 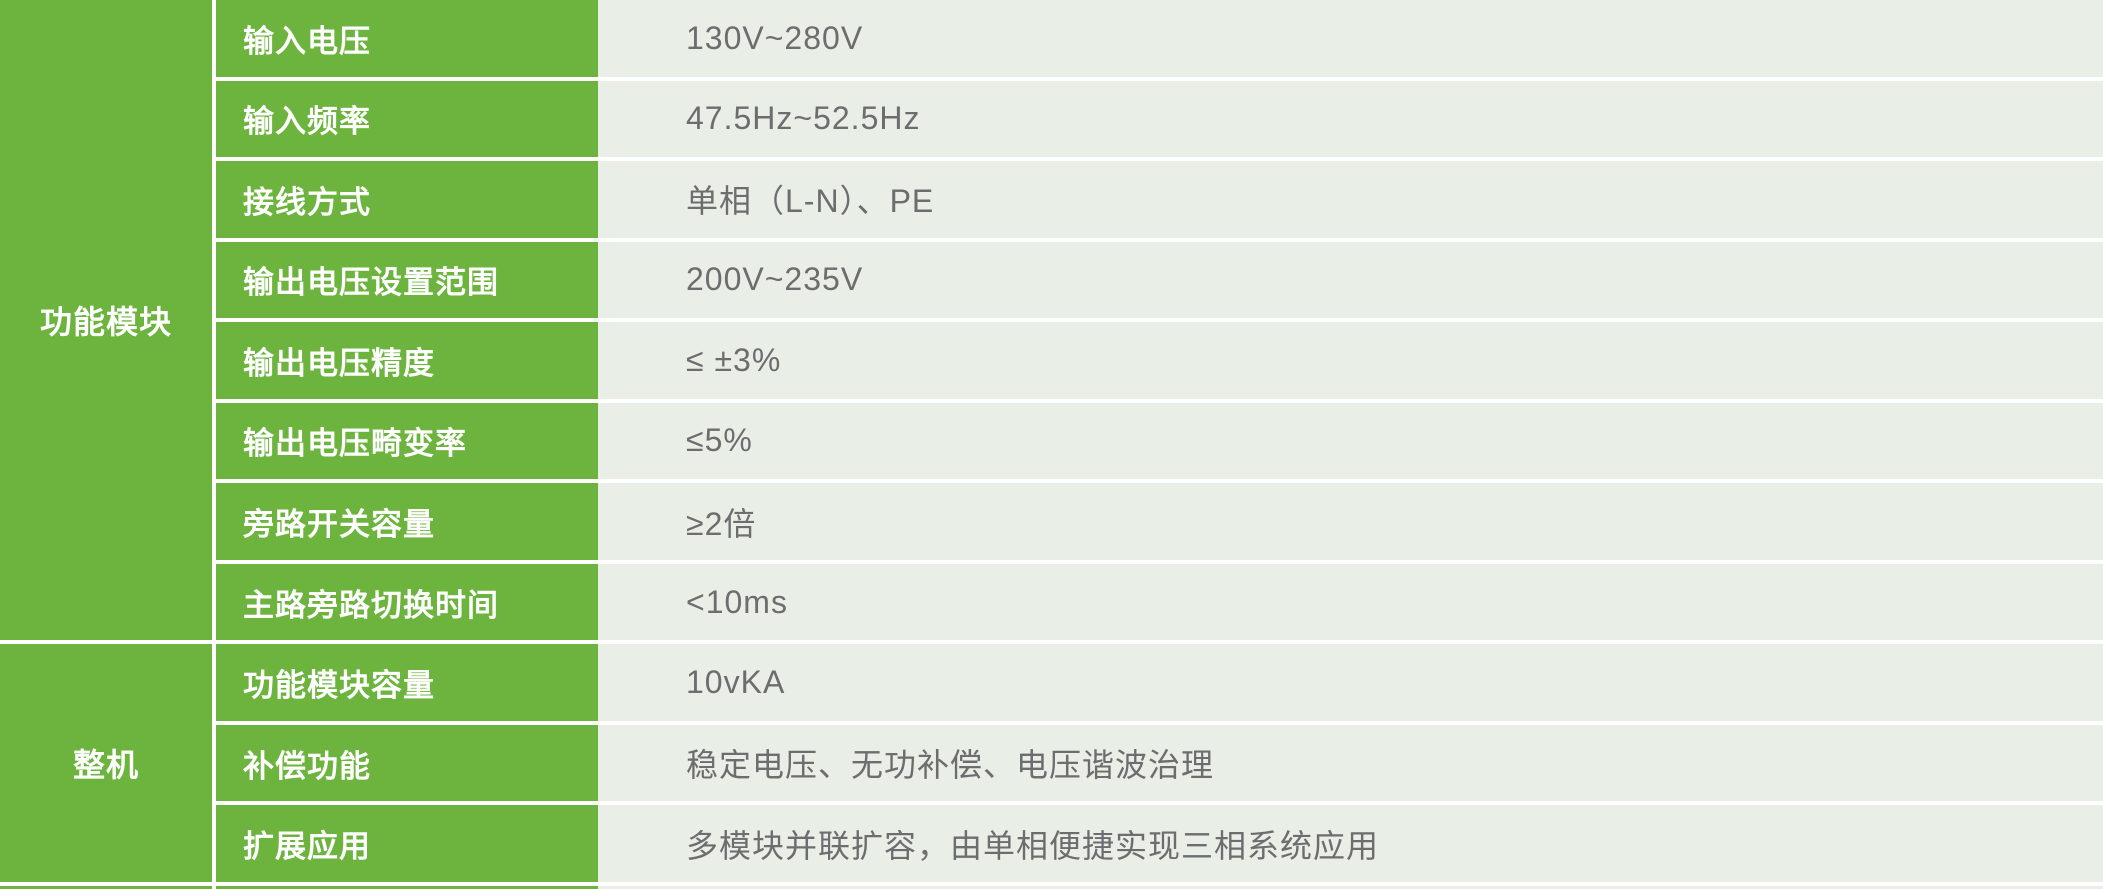 I want to click on group-cell-function-module: 功能模块, so click(x=108, y=320).